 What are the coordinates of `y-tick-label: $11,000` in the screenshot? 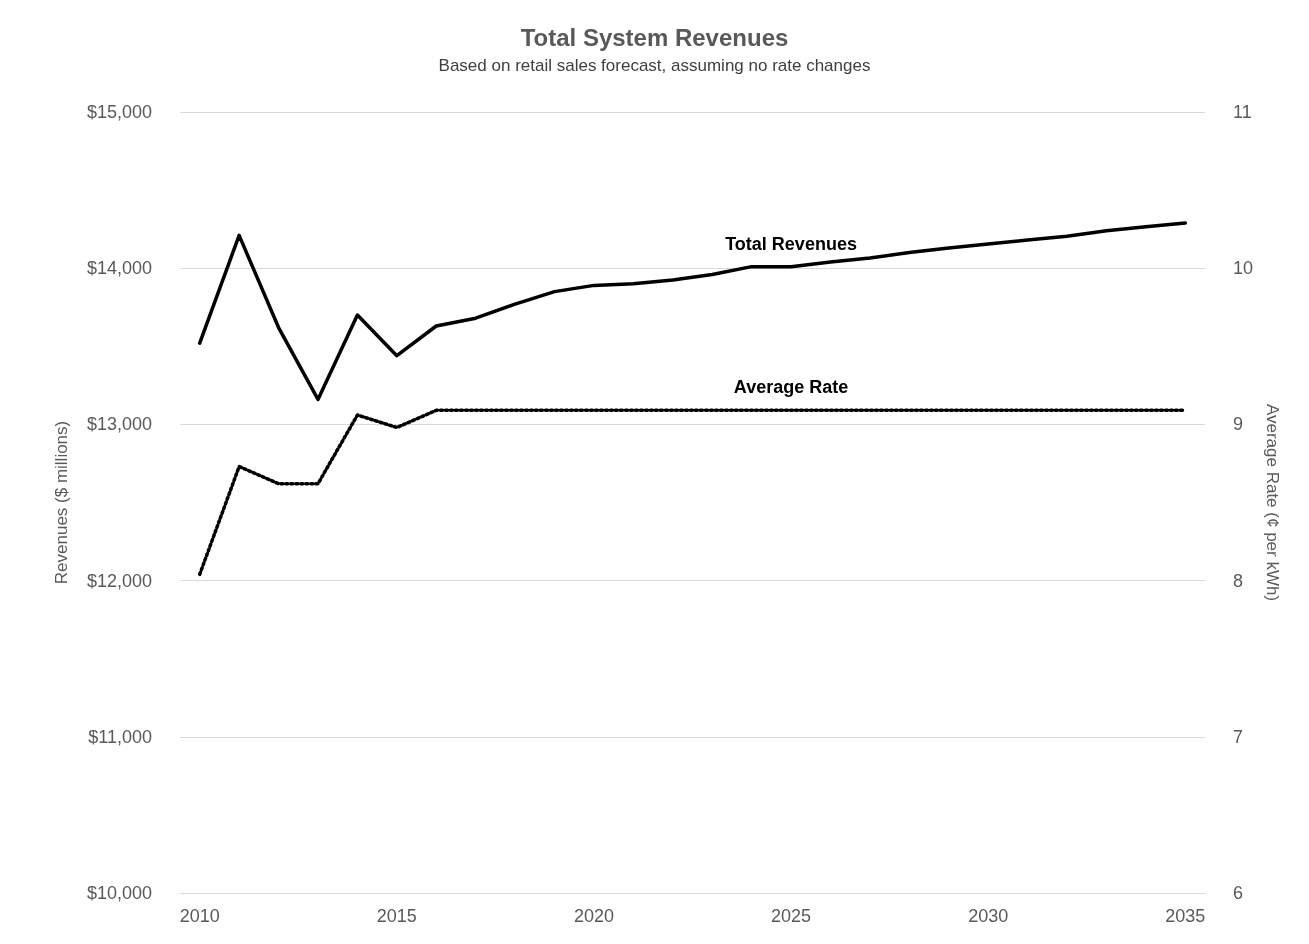 It's located at (120, 736).